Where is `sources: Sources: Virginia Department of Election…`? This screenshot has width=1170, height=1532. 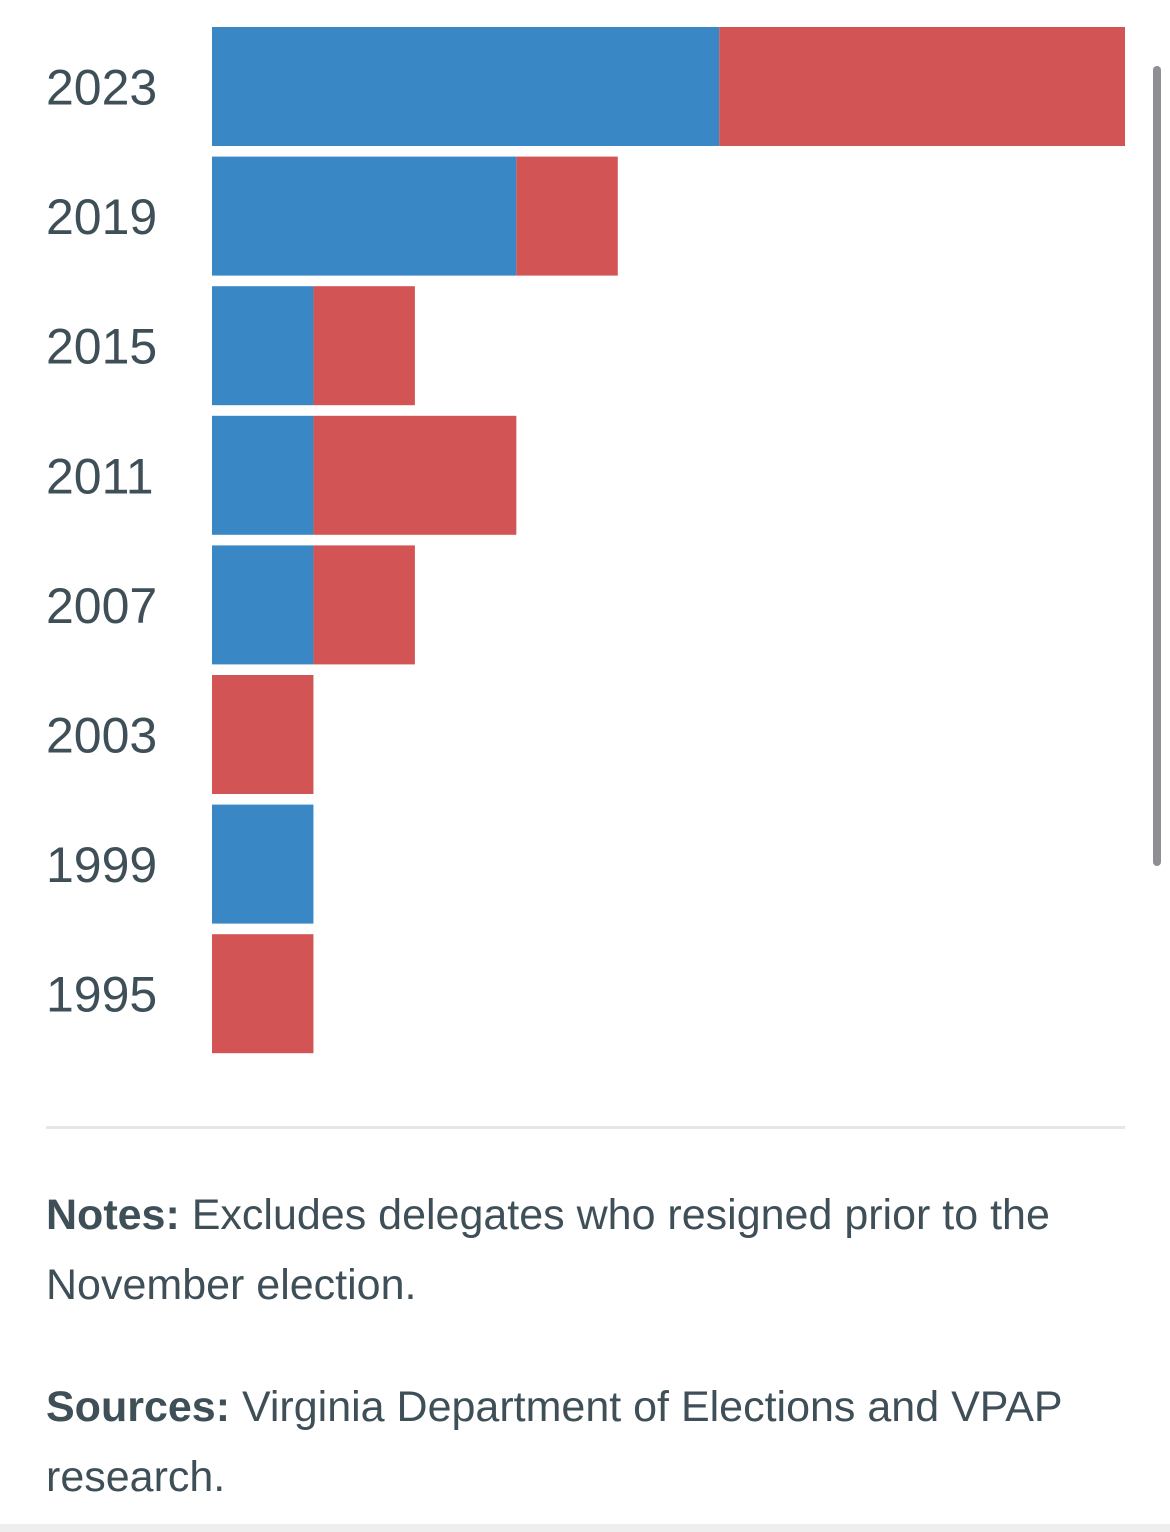 sources: Sources: Virginia Department of Election… is located at coordinates (566, 1442).